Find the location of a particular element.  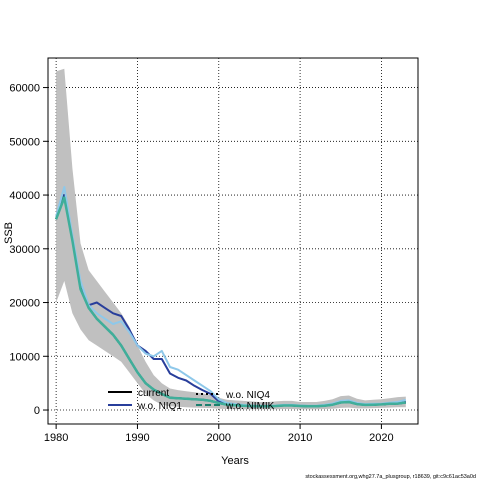

legend-label: w.o. NIQ1 is located at coordinates (159, 406).